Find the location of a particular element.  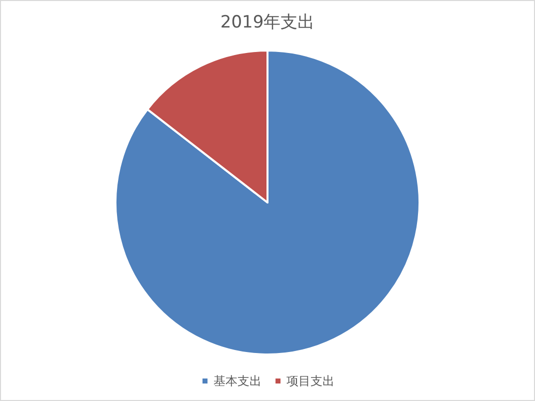

legend-label: 项目支出 is located at coordinates (310, 381).